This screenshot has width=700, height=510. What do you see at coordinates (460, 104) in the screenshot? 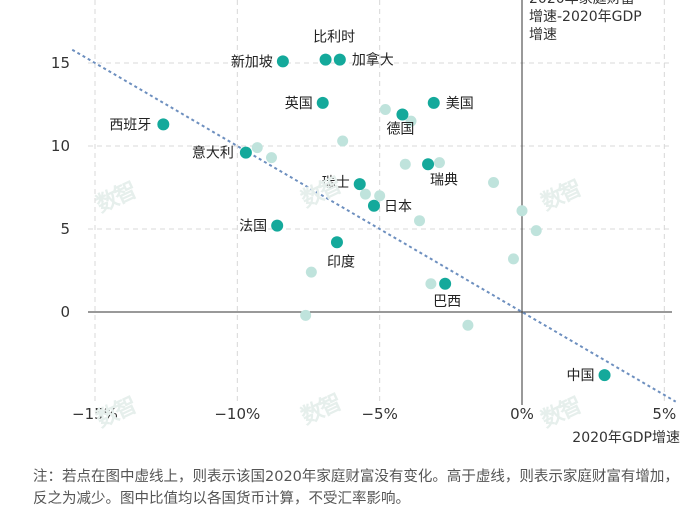
I see `country-label: 美国` at bounding box center [460, 104].